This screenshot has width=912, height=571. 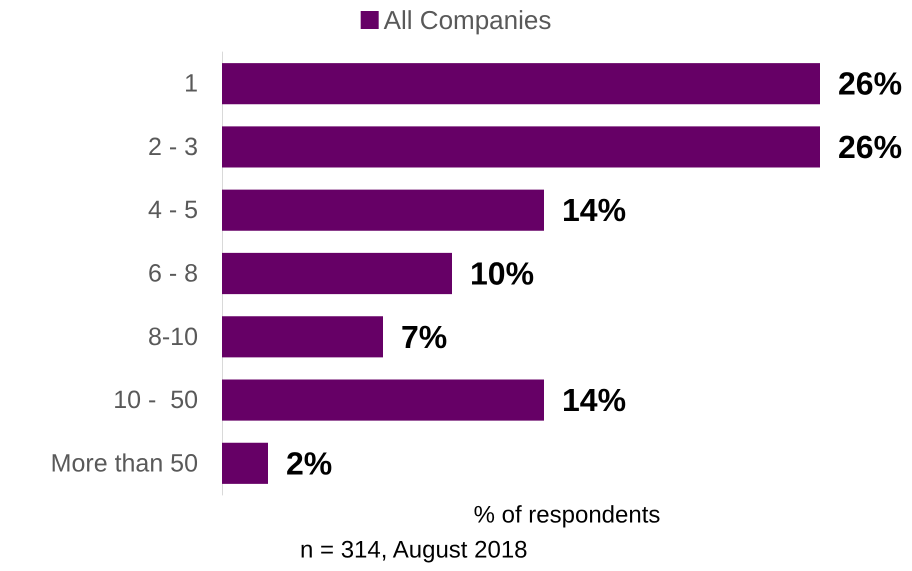 I want to click on legend-label: All Companies, so click(x=468, y=20).